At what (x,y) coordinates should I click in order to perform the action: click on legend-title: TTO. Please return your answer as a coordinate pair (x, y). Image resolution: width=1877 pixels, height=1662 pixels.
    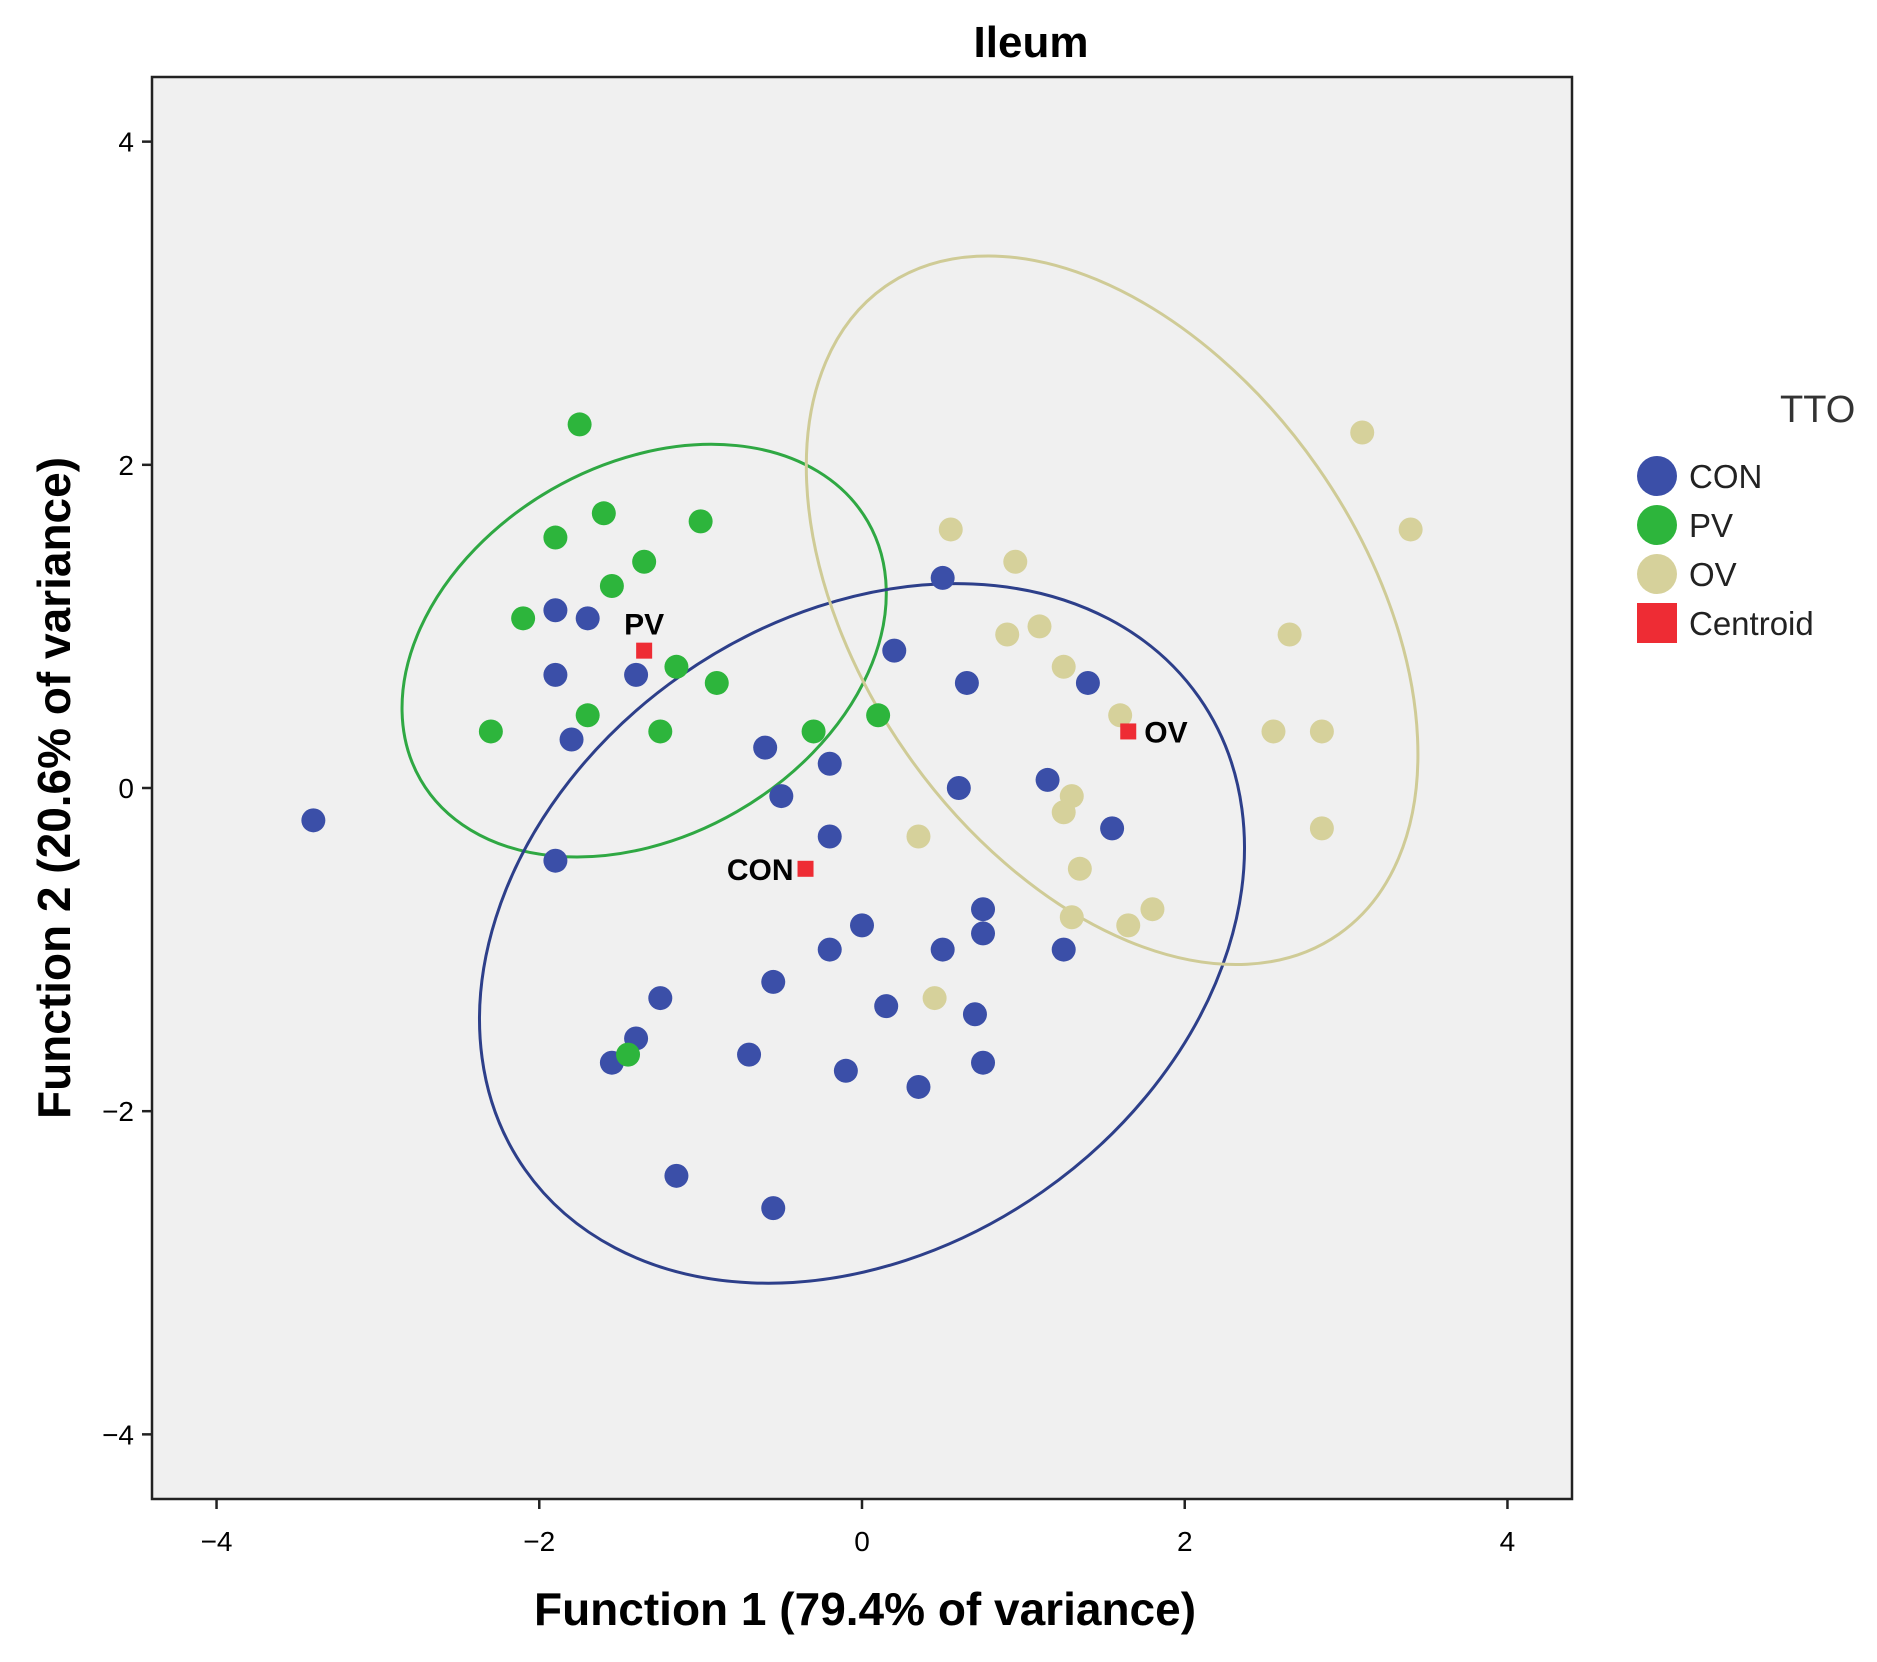
    Looking at the image, I should click on (1817, 410).